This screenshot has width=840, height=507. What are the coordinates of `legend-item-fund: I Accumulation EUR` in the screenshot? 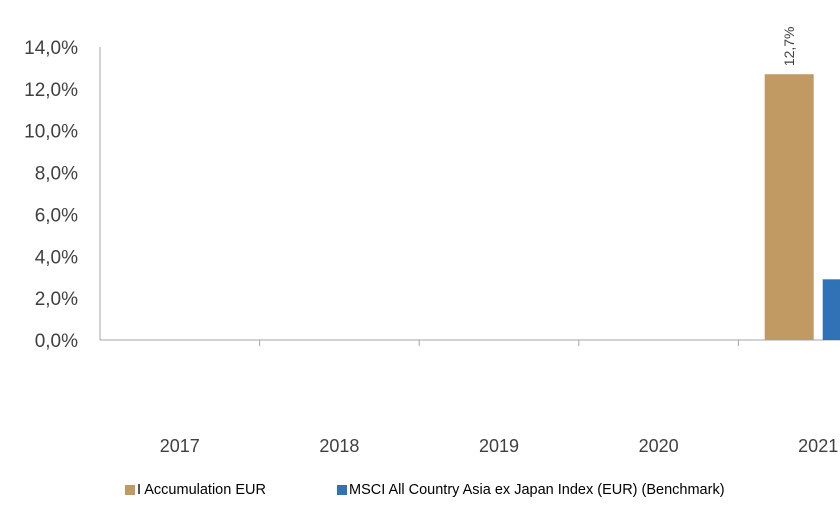 It's located at (195, 490).